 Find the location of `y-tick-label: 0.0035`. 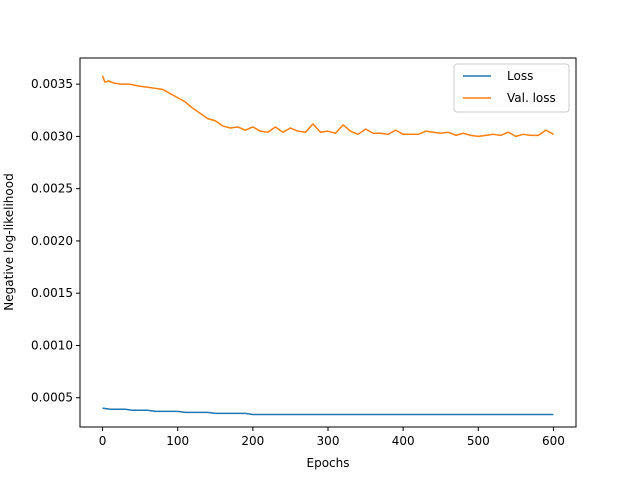

y-tick-label: 0.0035 is located at coordinates (52, 84).